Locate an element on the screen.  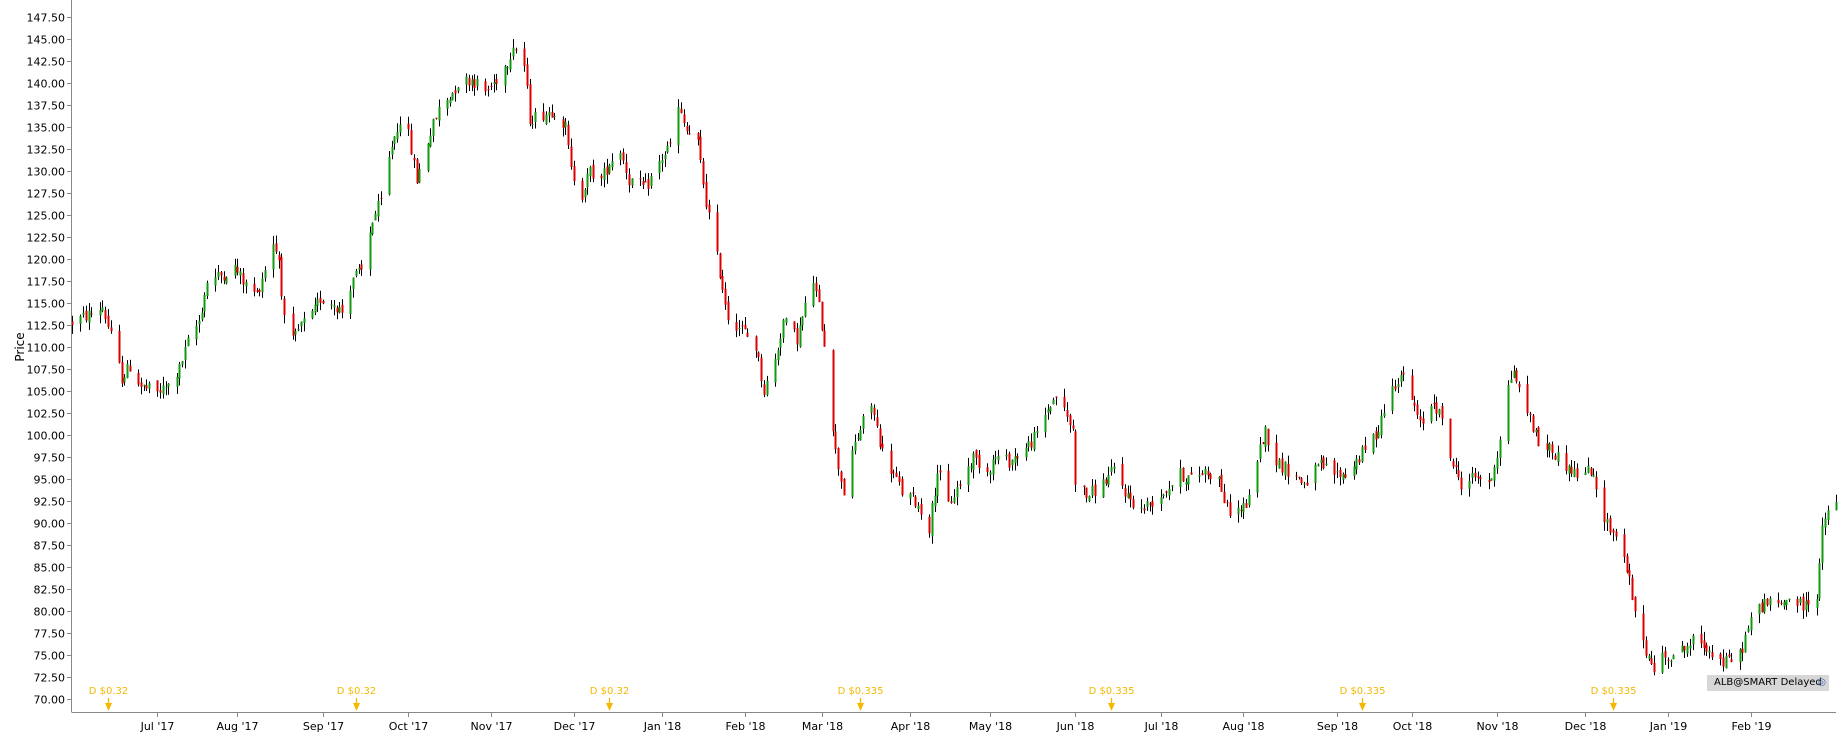
x-tick-label: Dec '17 is located at coordinates (575, 726).